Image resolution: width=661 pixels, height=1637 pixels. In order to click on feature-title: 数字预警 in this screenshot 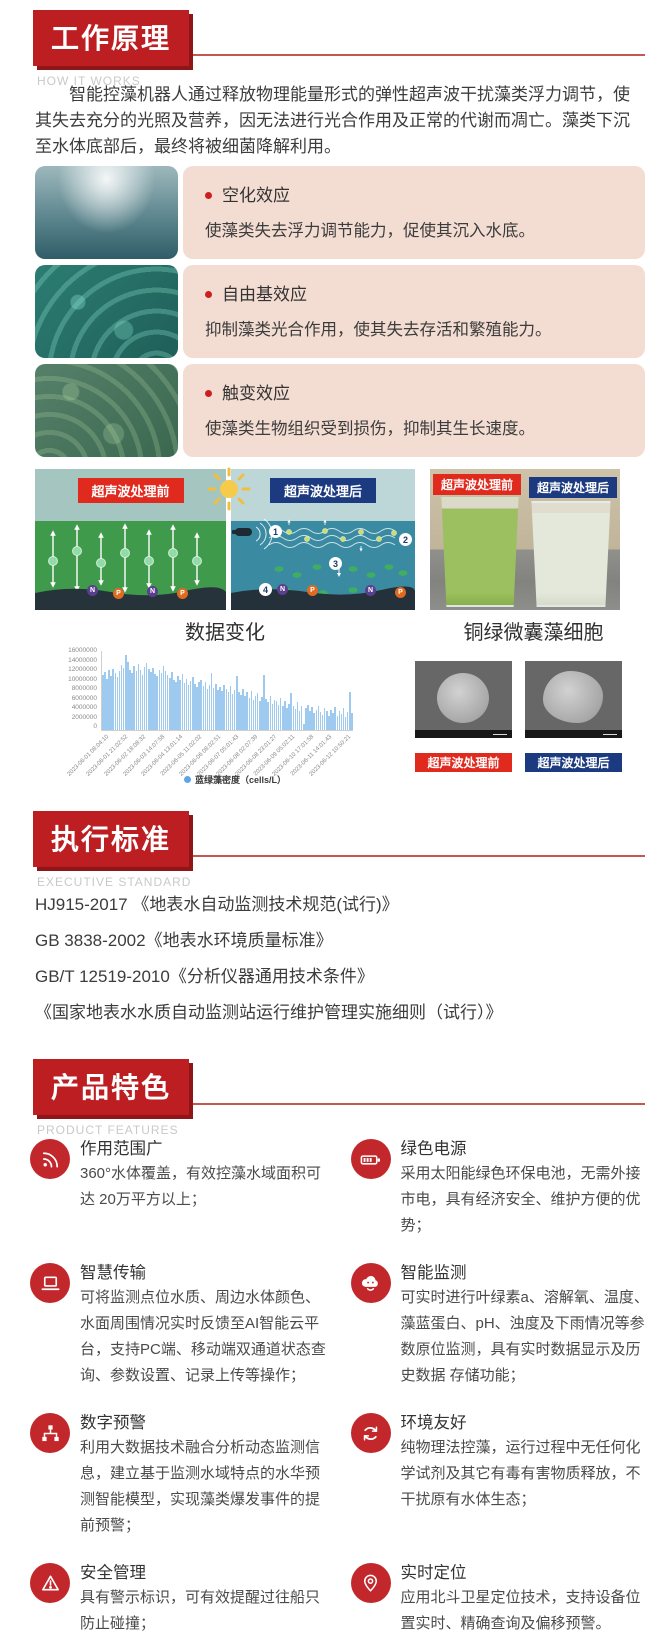, I will do `click(113, 1423)`.